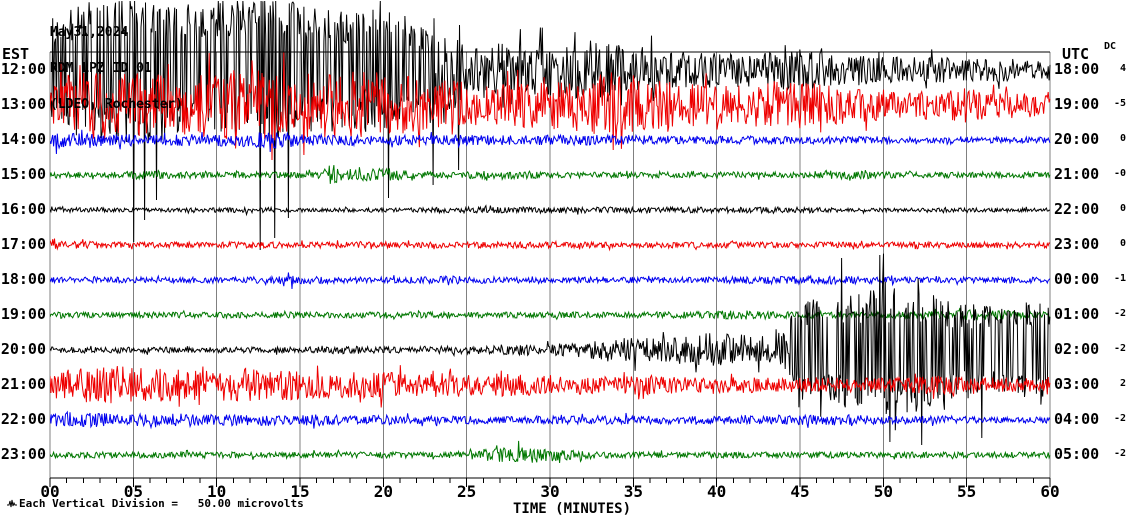  What do you see at coordinates (383, 491) in the screenshot?
I see `x-tick-label-20: 20` at bounding box center [383, 491].